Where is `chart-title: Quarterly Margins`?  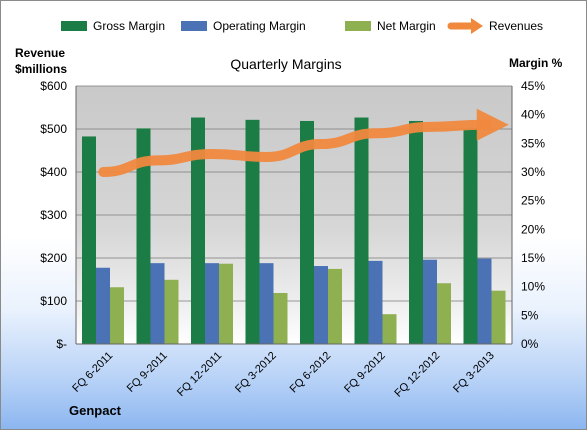 chart-title: Quarterly Margins is located at coordinates (285, 64).